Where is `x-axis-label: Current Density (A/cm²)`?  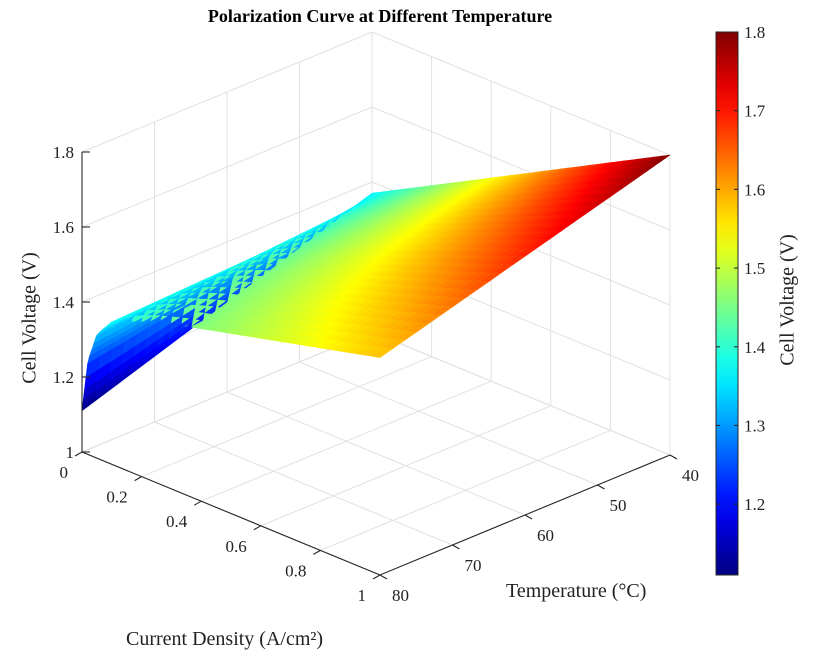 x-axis-label: Current Density (A/cm²) is located at coordinates (225, 639).